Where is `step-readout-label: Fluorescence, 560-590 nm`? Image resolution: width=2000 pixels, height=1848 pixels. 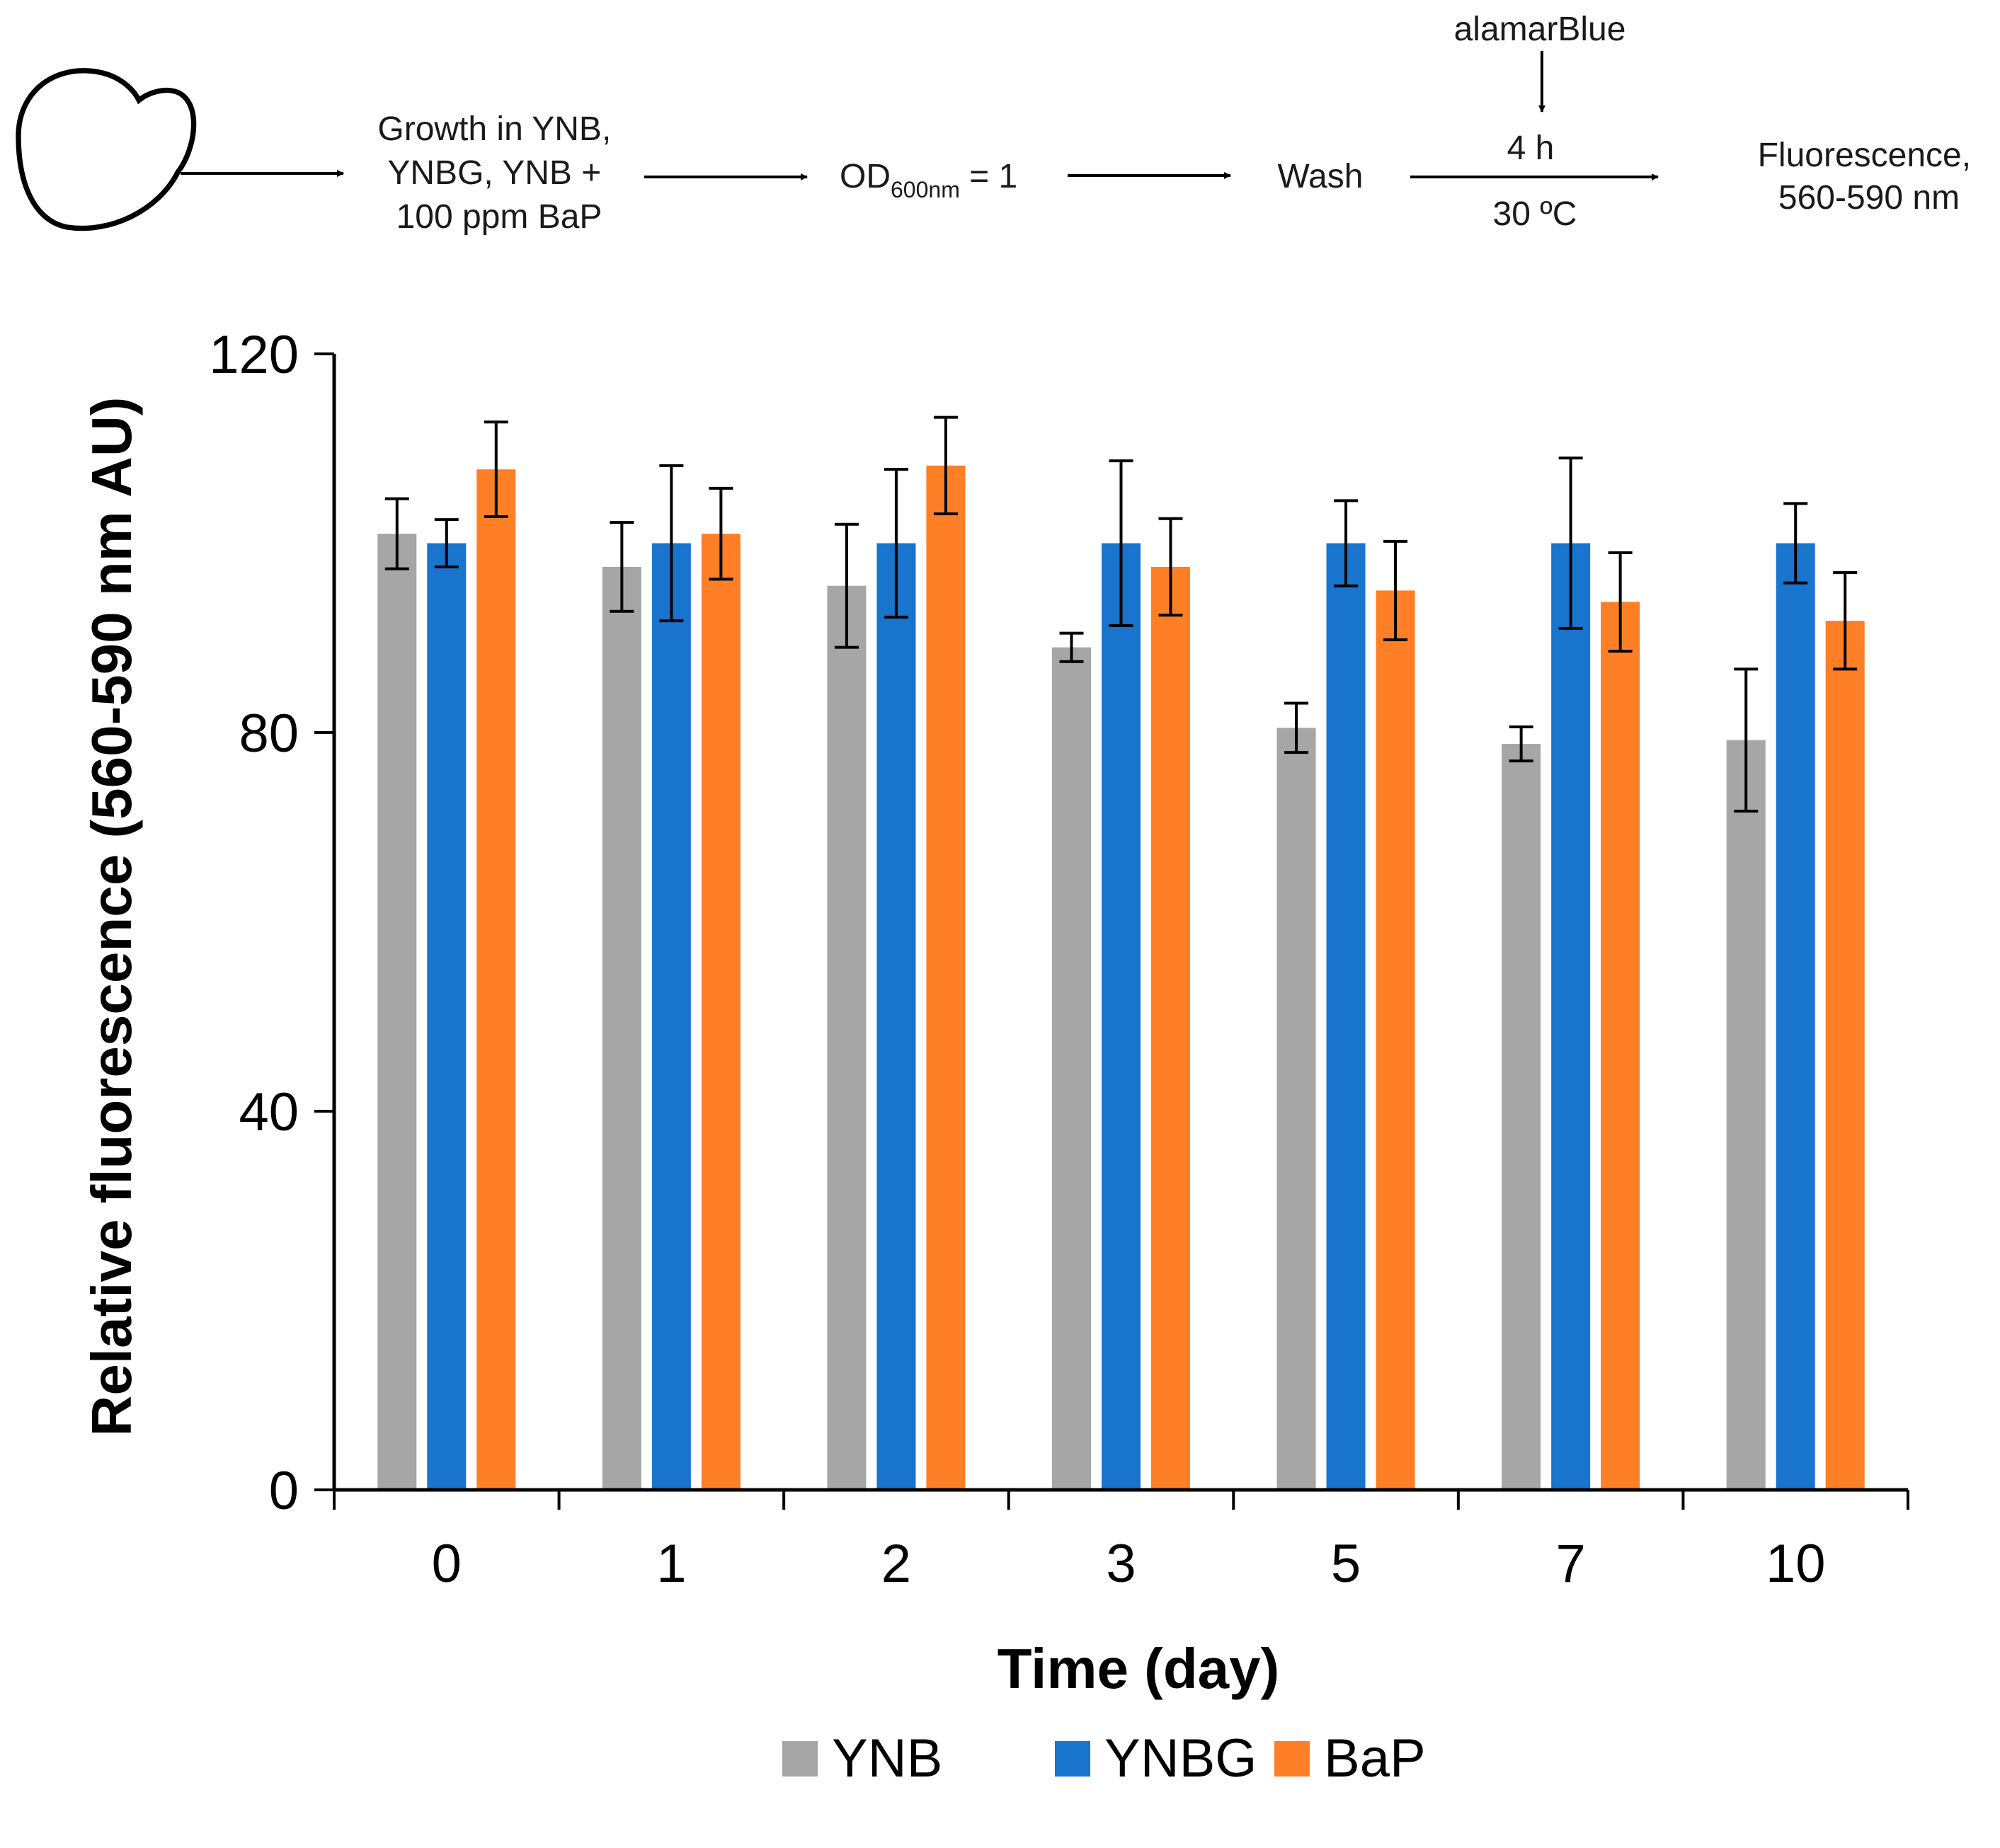
step-readout-label: Fluorescence, 560-590 nm is located at coordinates (1870, 177).